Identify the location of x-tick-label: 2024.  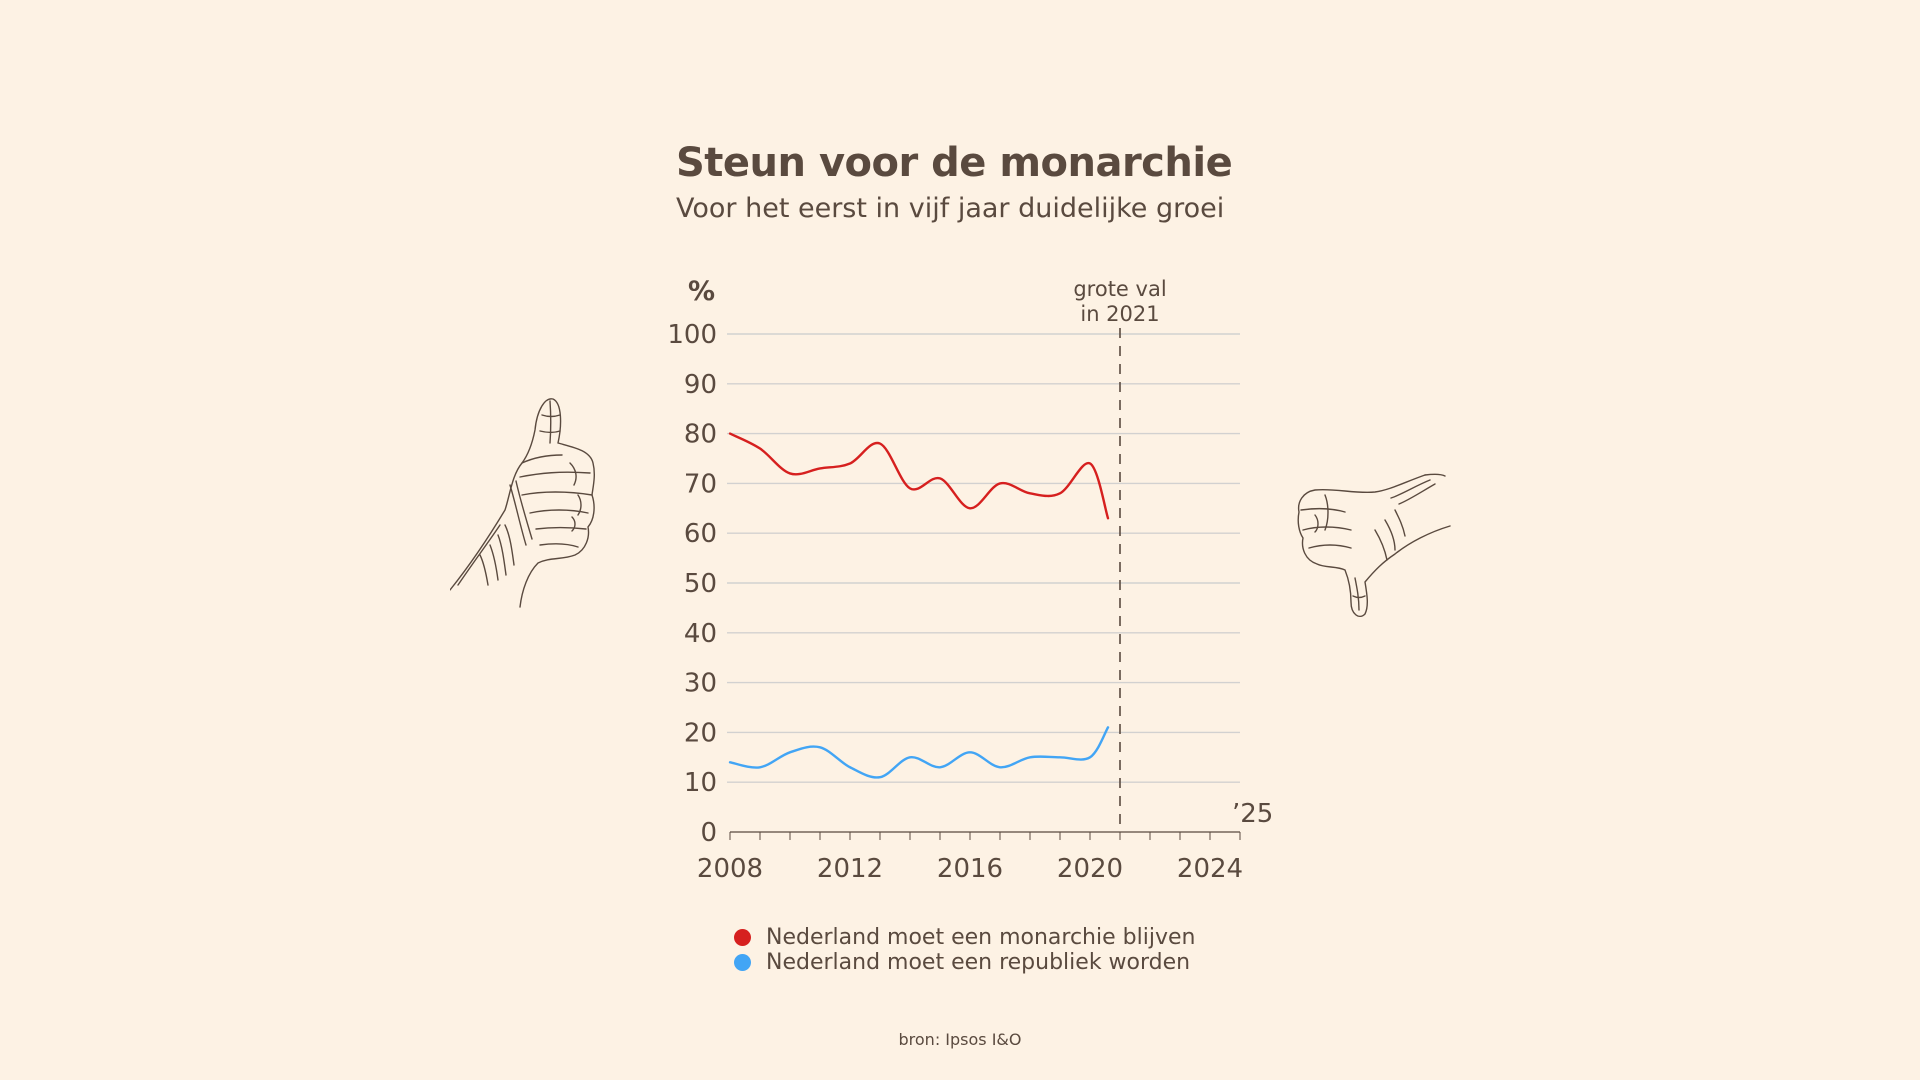
(1210, 869).